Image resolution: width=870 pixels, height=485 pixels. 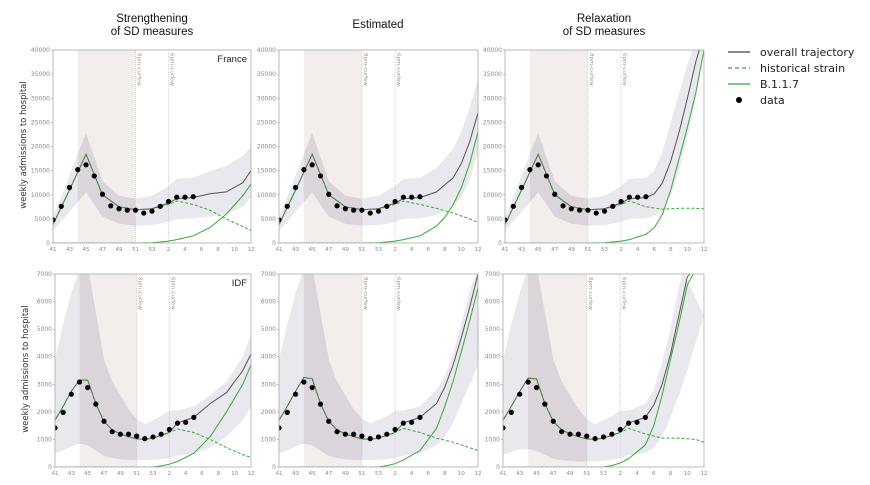 What do you see at coordinates (87, 474) in the screenshot?
I see `x-tick-label: 45` at bounding box center [87, 474].